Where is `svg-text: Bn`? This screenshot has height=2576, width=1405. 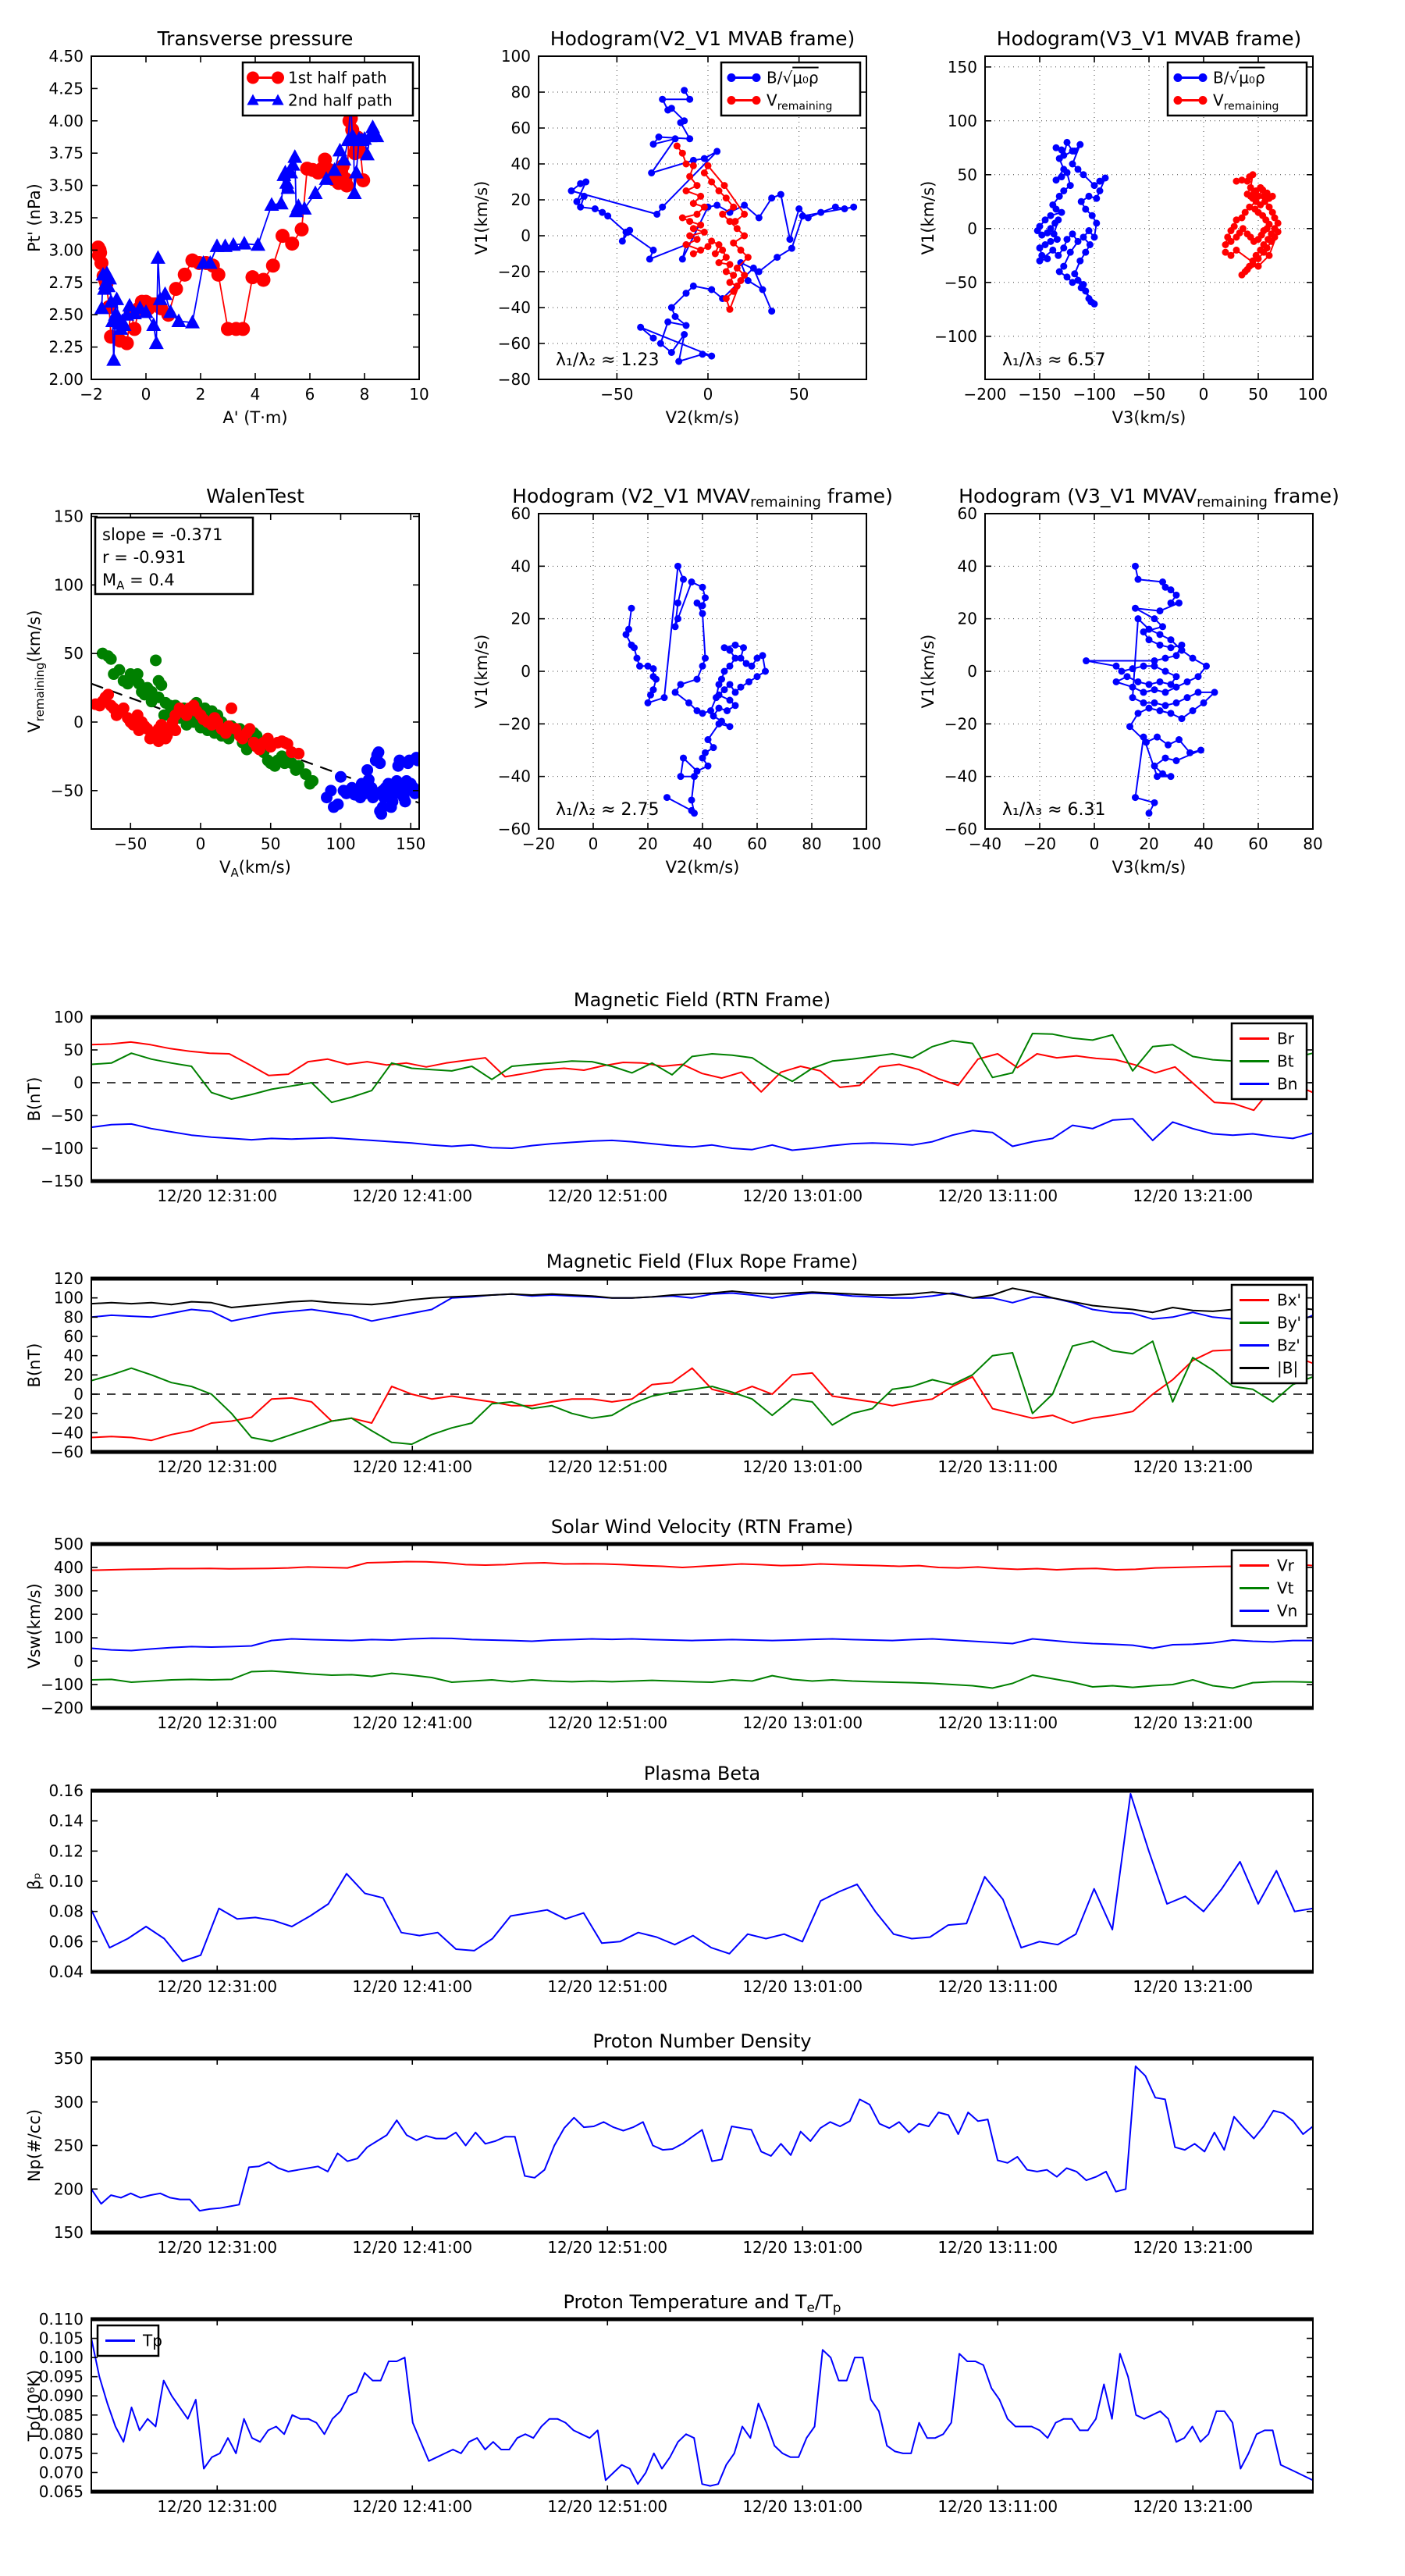
svg-text: Bn is located at coordinates (1287, 1084).